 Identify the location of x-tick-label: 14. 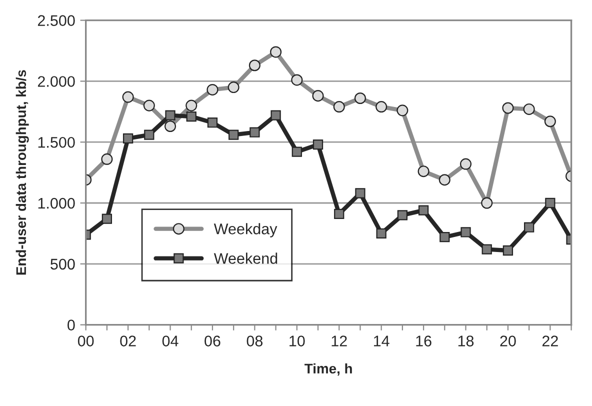
(382, 341).